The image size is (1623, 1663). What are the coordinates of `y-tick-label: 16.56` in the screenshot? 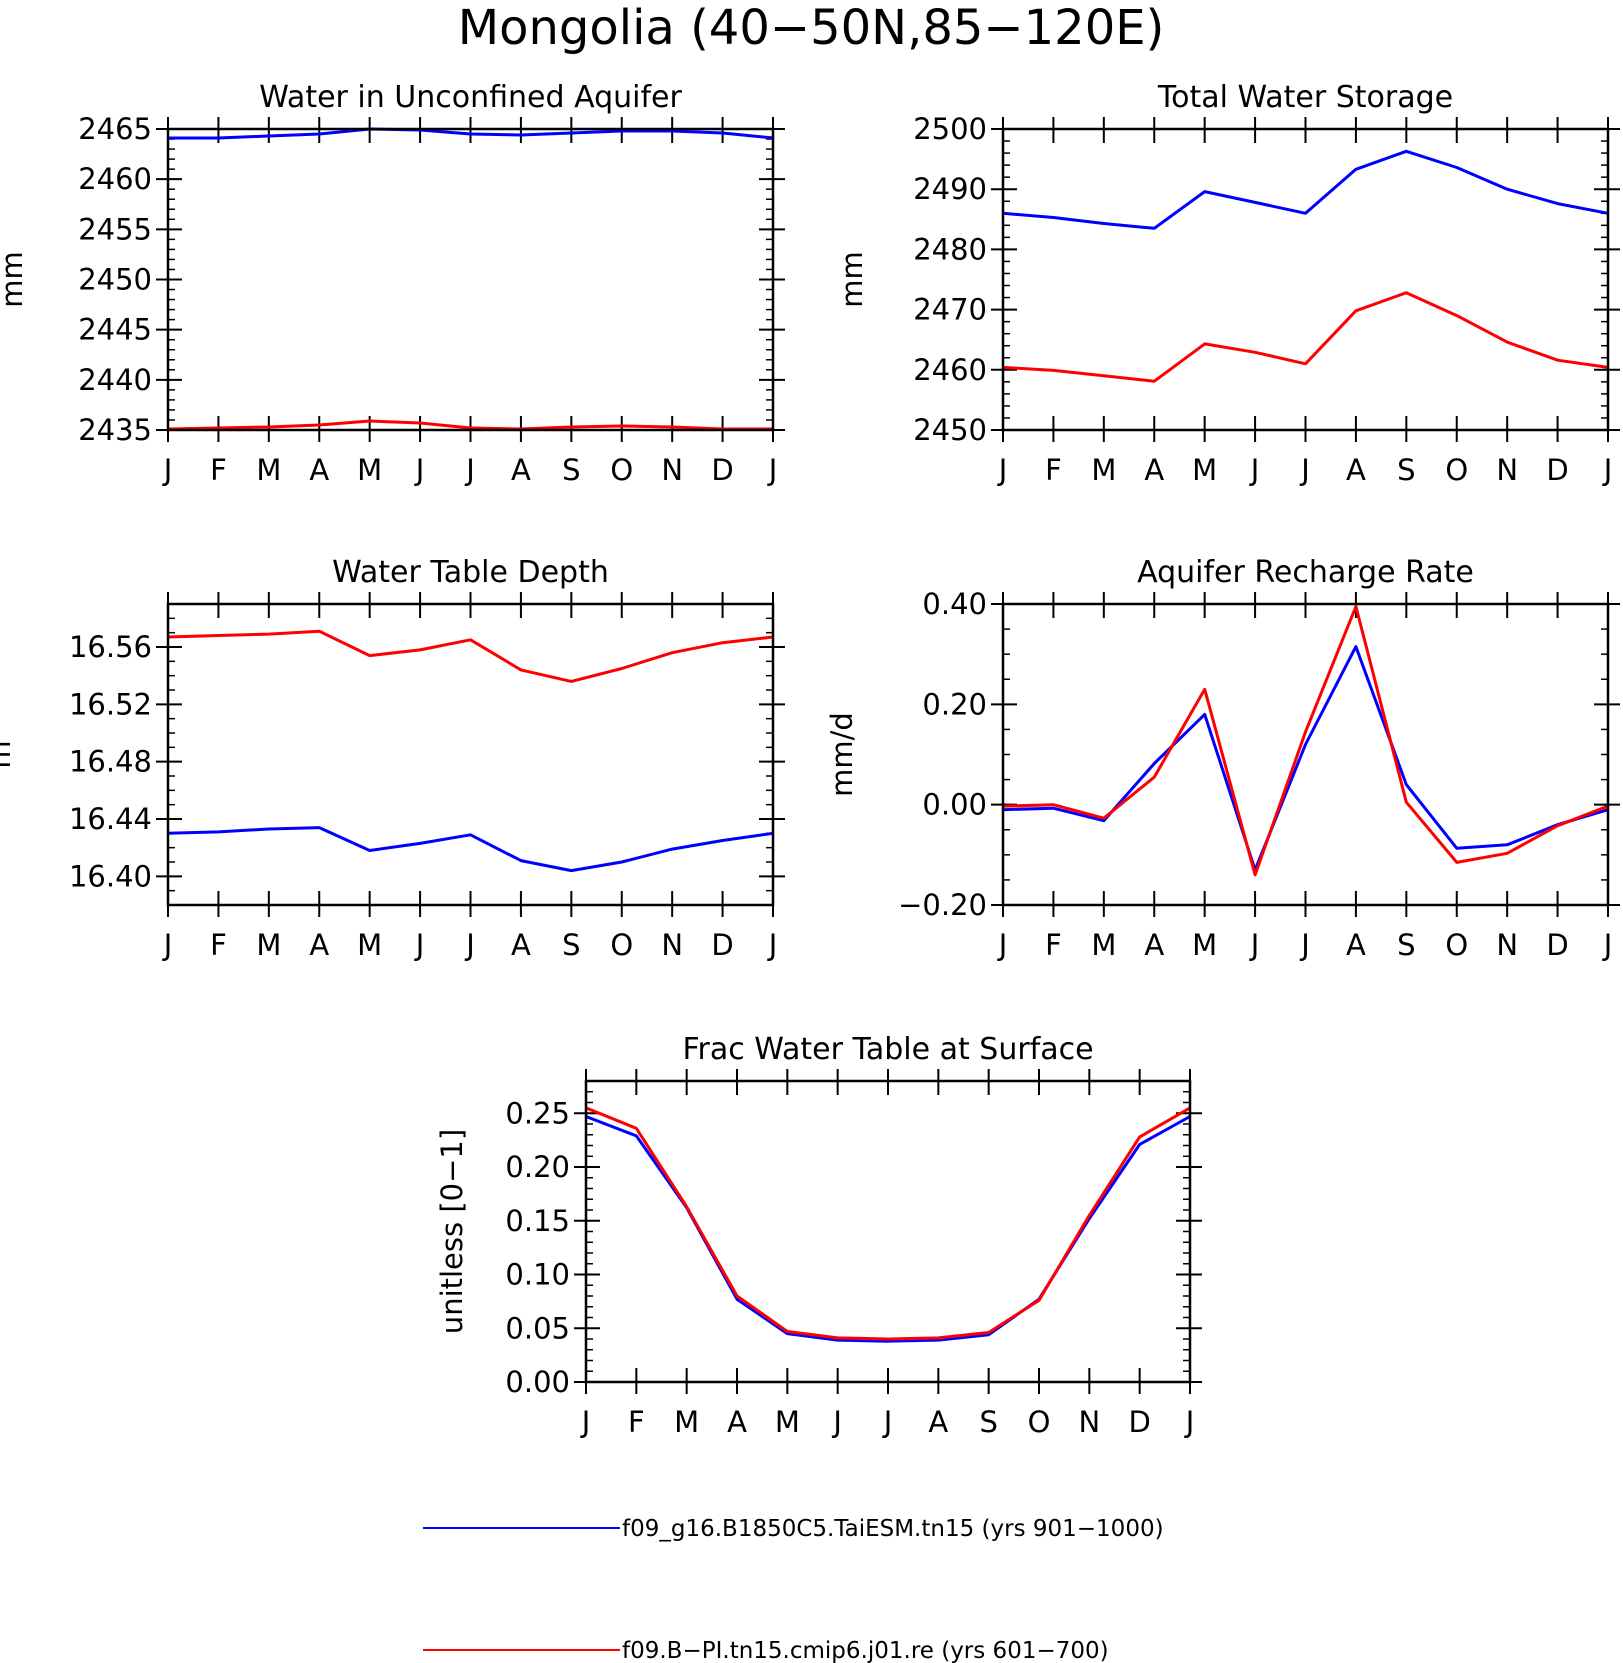 It's located at (110, 647).